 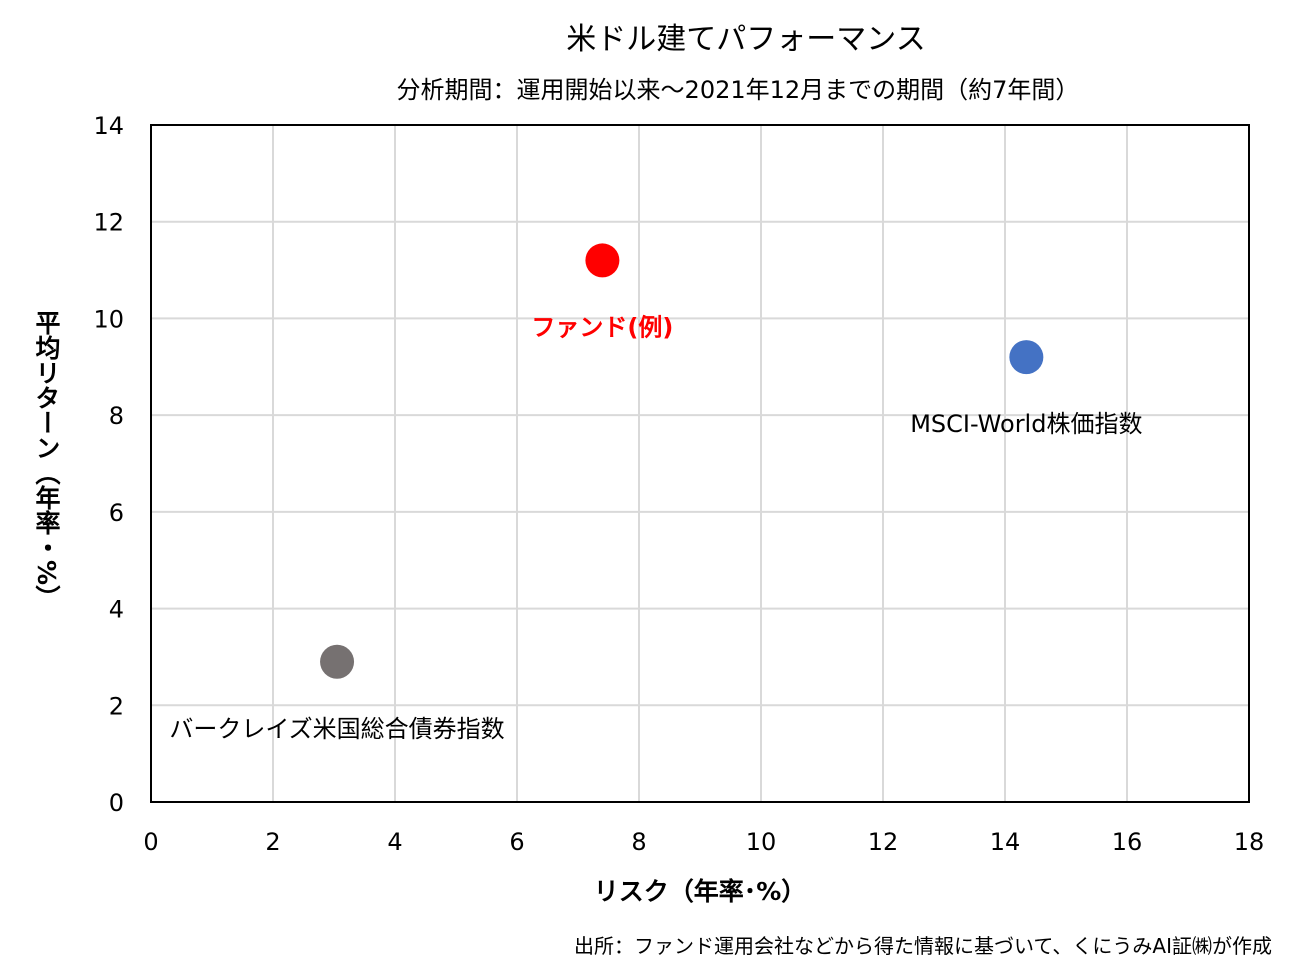 What do you see at coordinates (272, 842) in the screenshot?
I see `x-tick-label: 2` at bounding box center [272, 842].